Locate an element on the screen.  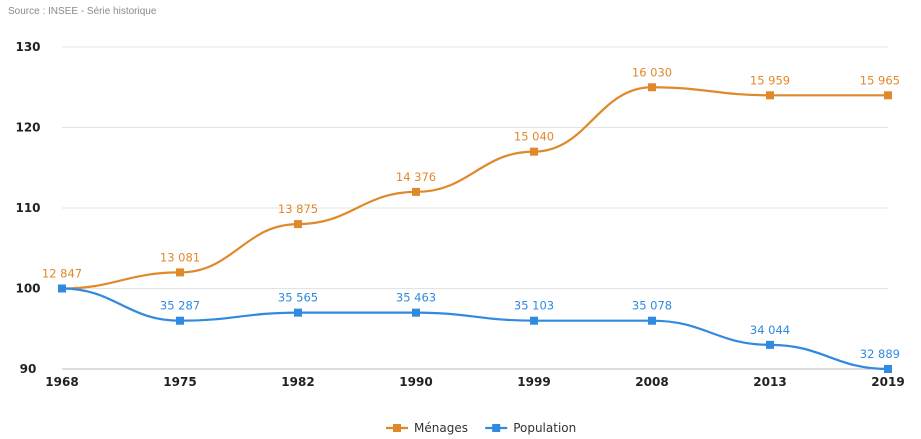
y-tick-label: 130 is located at coordinates (27, 47).